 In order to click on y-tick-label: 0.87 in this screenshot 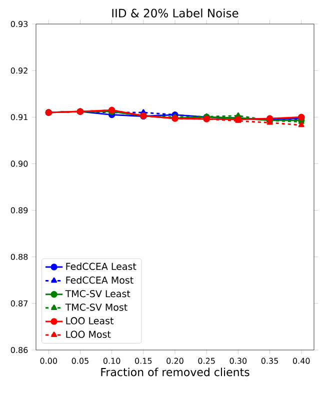, I will do `click(19, 303)`.